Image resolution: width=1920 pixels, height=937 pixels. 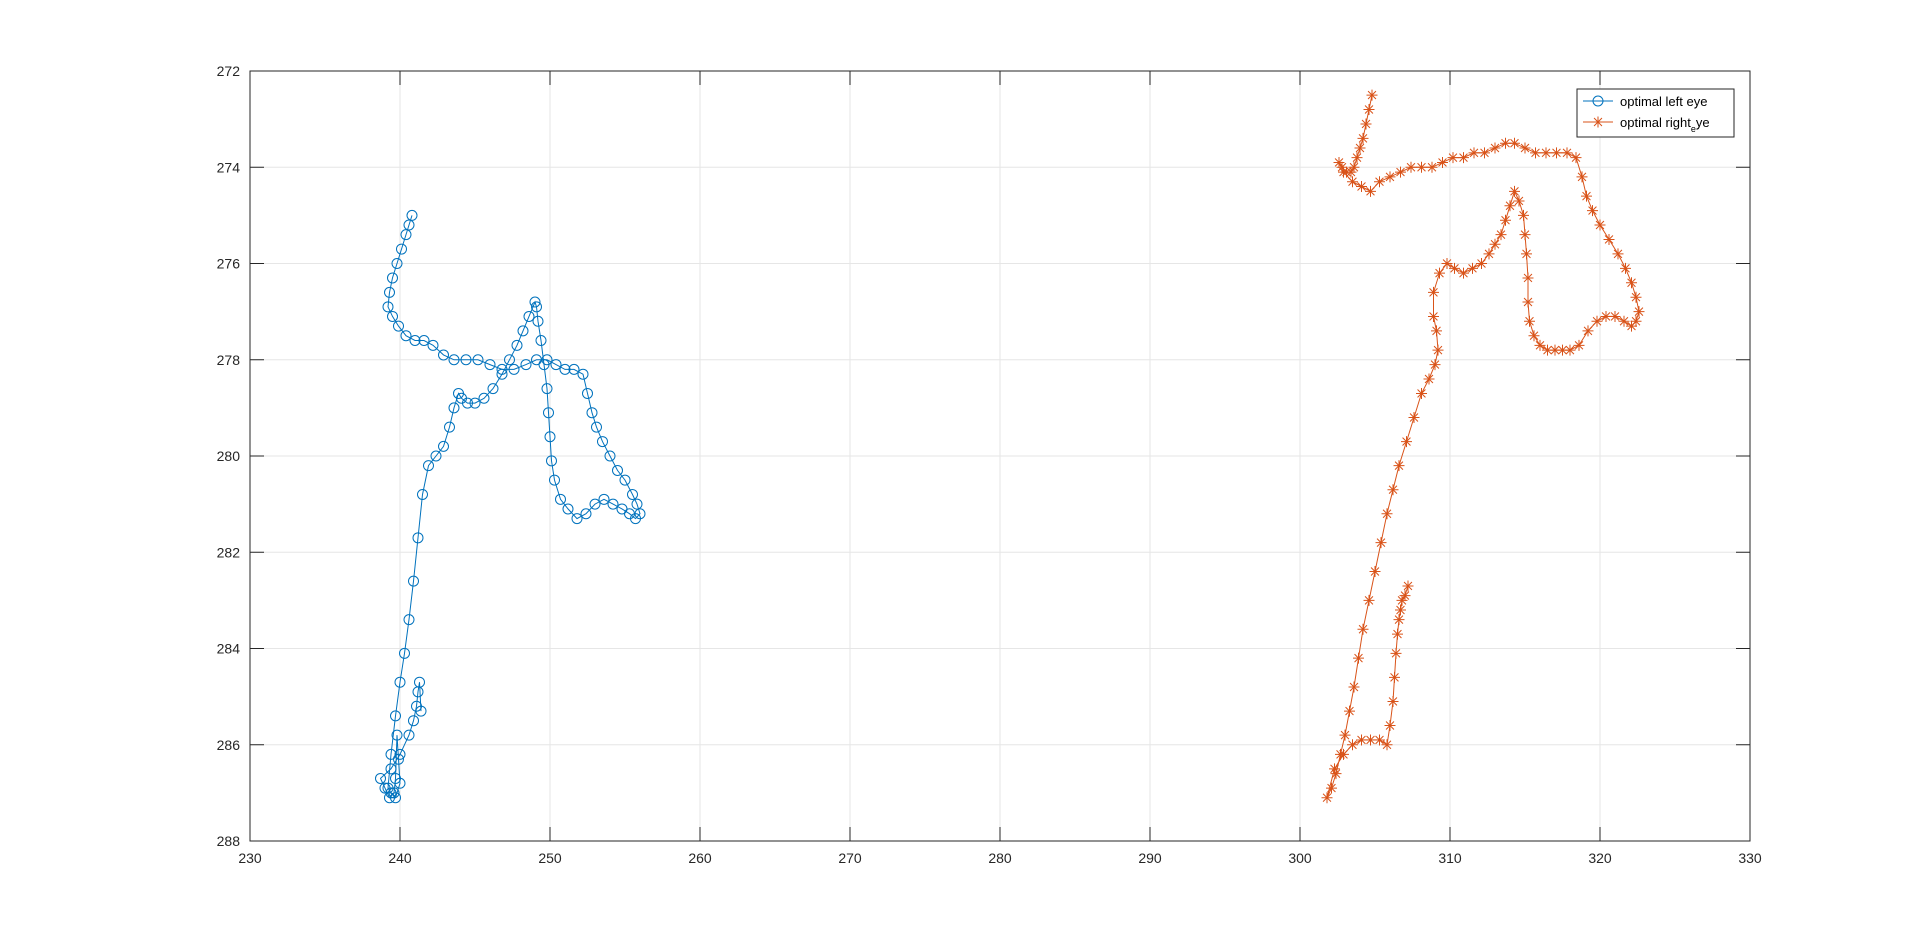 I want to click on x-tick-label: 260, so click(x=700, y=858).